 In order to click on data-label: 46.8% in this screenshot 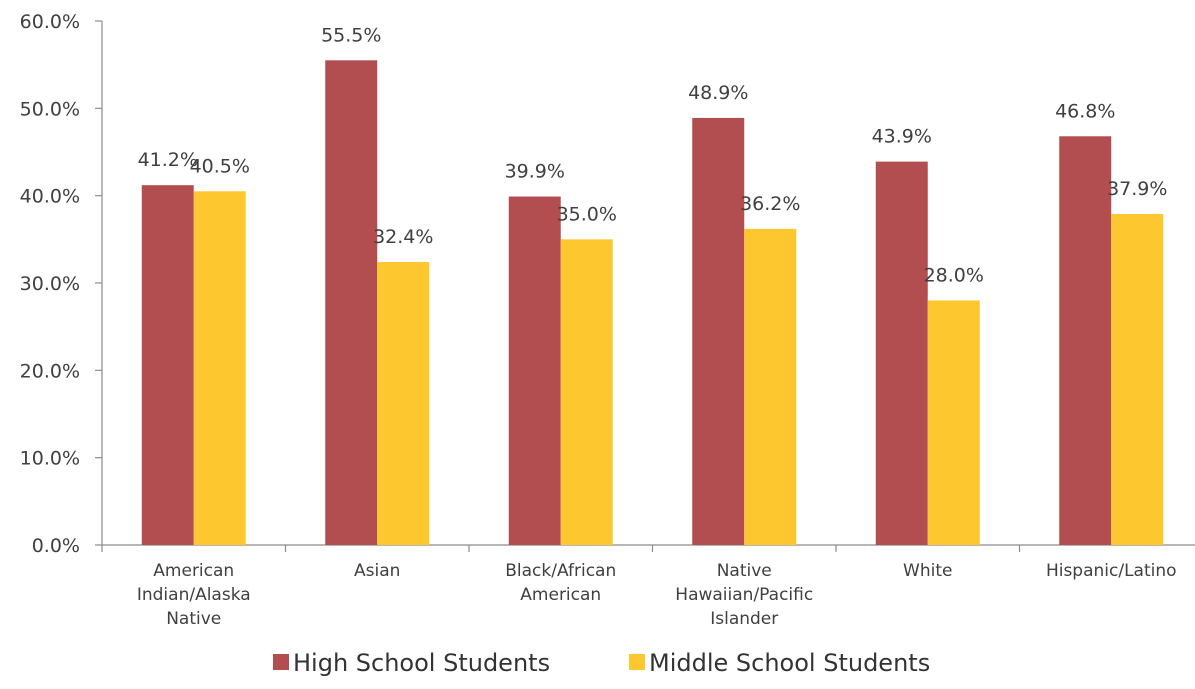, I will do `click(1085, 111)`.